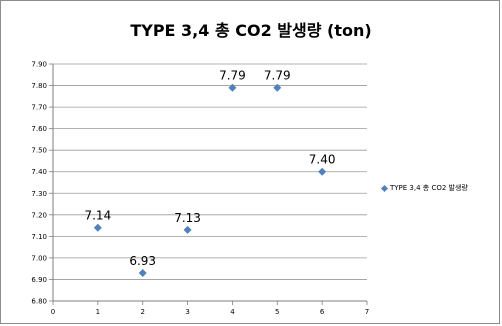  What do you see at coordinates (39, 172) in the screenshot?
I see `y-tick-label-6: 7.40` at bounding box center [39, 172].